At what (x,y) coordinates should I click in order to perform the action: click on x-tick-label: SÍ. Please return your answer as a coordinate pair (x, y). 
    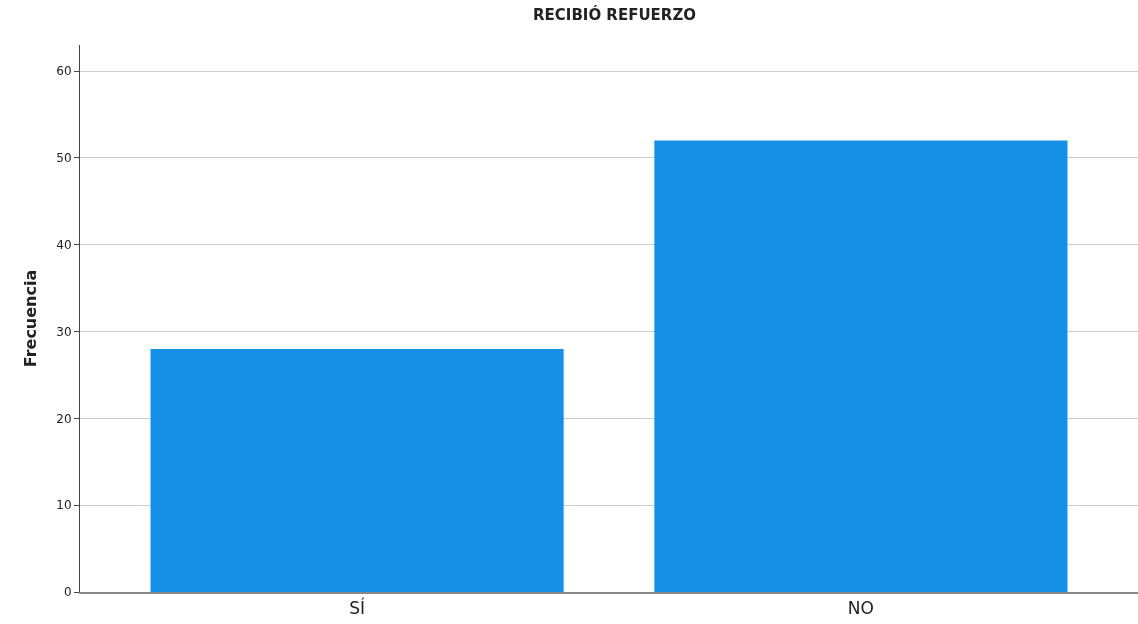
    Looking at the image, I should click on (357, 608).